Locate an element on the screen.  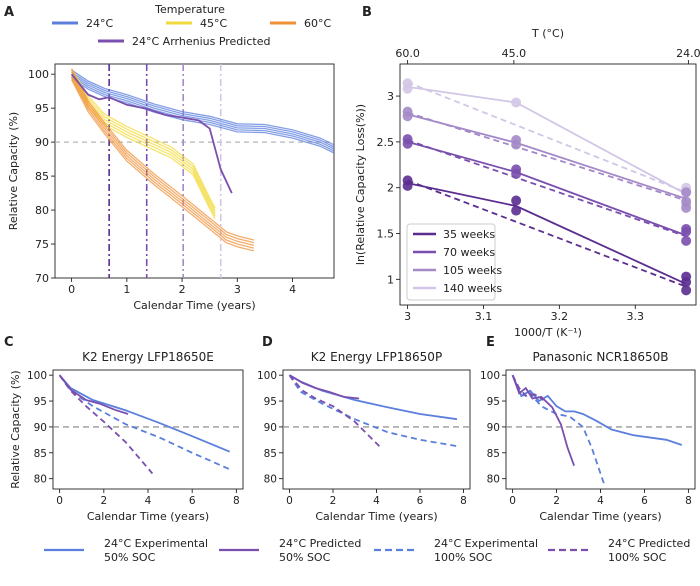
y-axis-label: Relative Capacity (%) is located at coordinates (13, 171).